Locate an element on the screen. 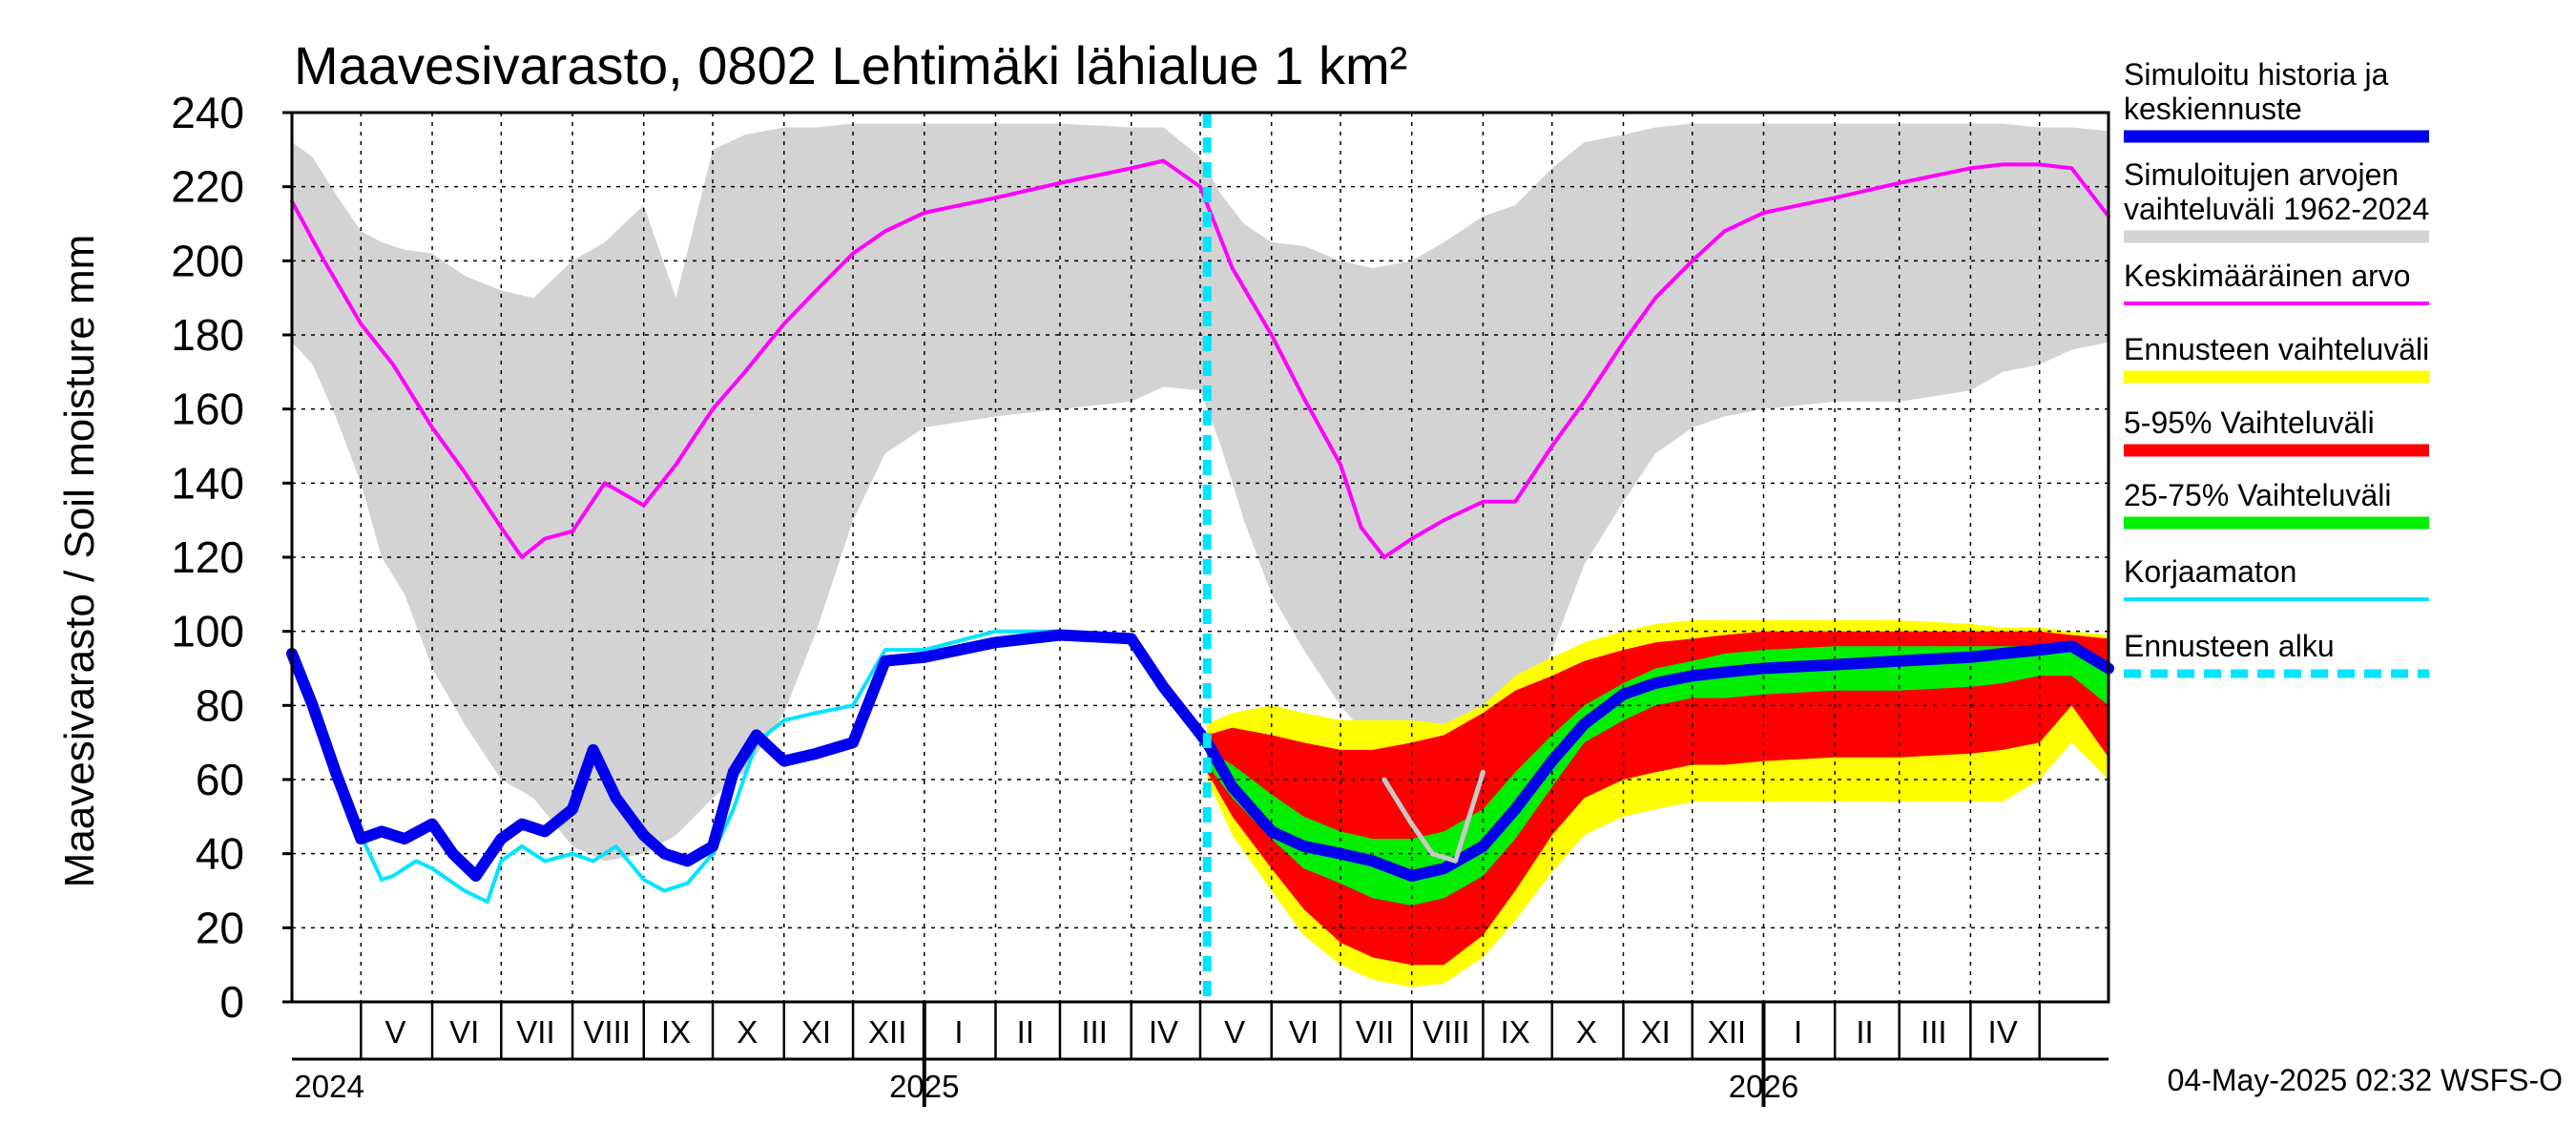 The height and width of the screenshot is (1145, 2576). year-label-2024: 2024 is located at coordinates (329, 1086).